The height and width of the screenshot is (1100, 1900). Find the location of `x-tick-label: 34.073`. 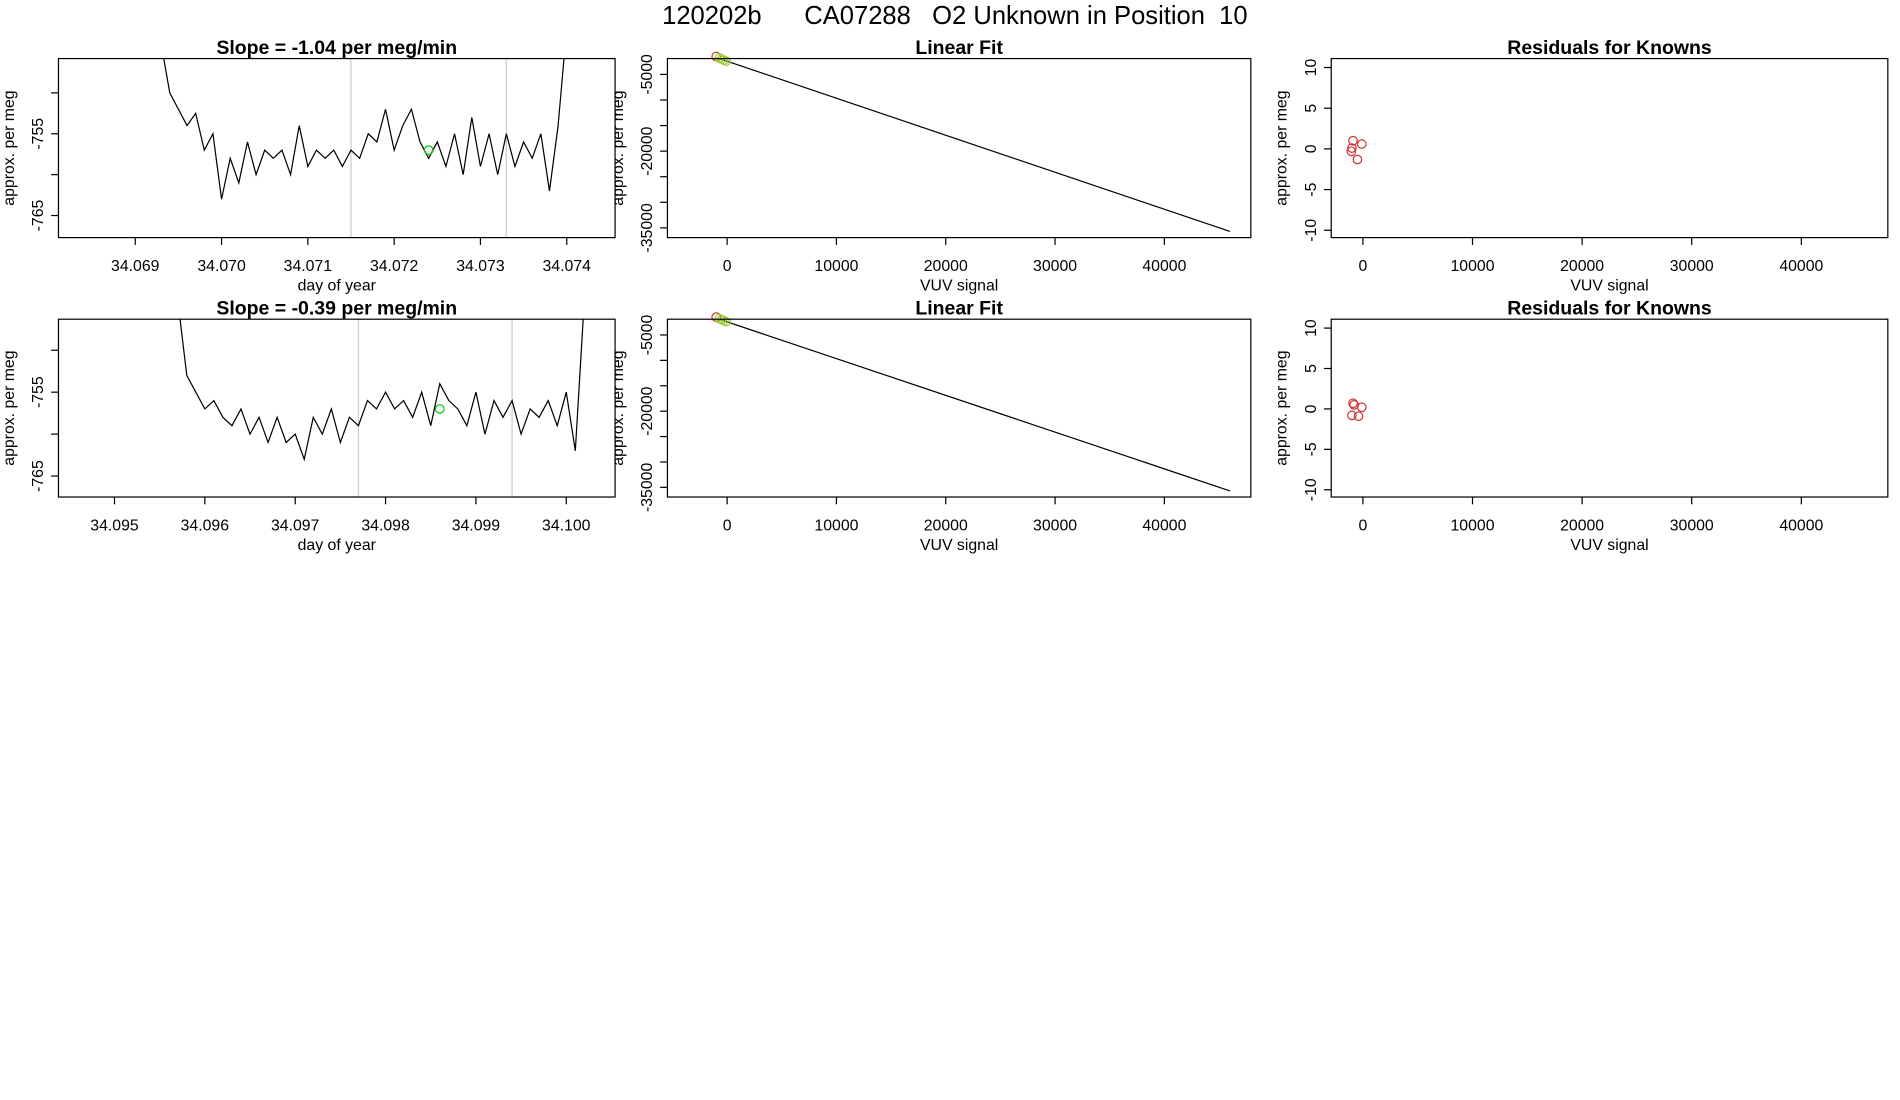

x-tick-label: 34.073 is located at coordinates (480, 266).